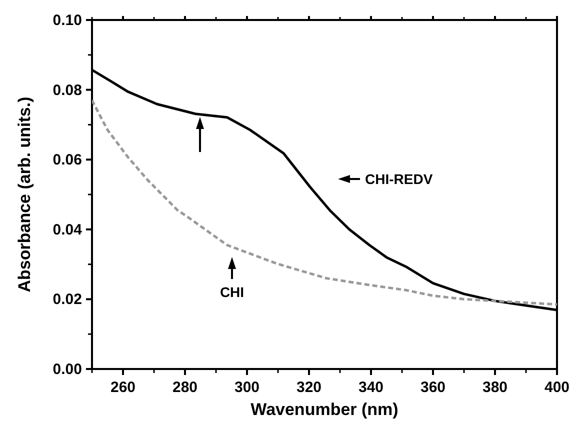 The image size is (579, 427). What do you see at coordinates (67, 369) in the screenshot?
I see `y-tick-label: 0.00` at bounding box center [67, 369].